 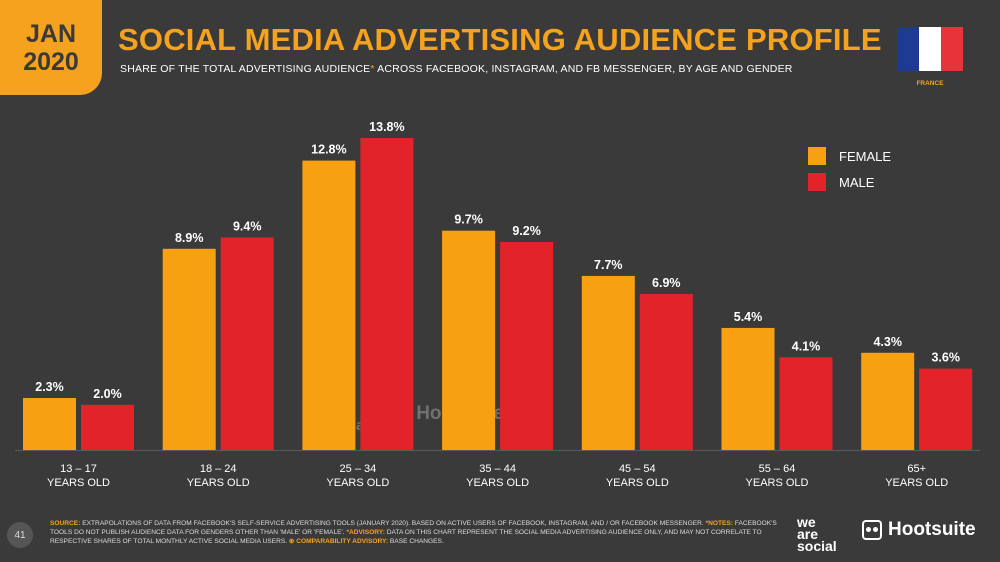 What do you see at coordinates (218, 483) in the screenshot?
I see `x-tick-label-1-1: YEARS OLD` at bounding box center [218, 483].